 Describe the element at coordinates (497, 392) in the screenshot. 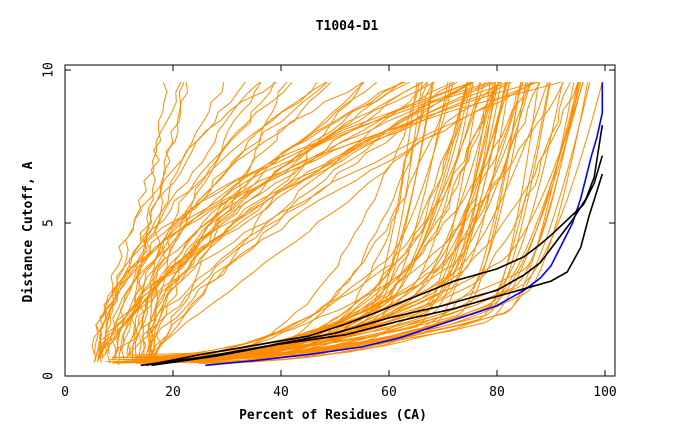

I see `x-tick-label: 80` at that location.